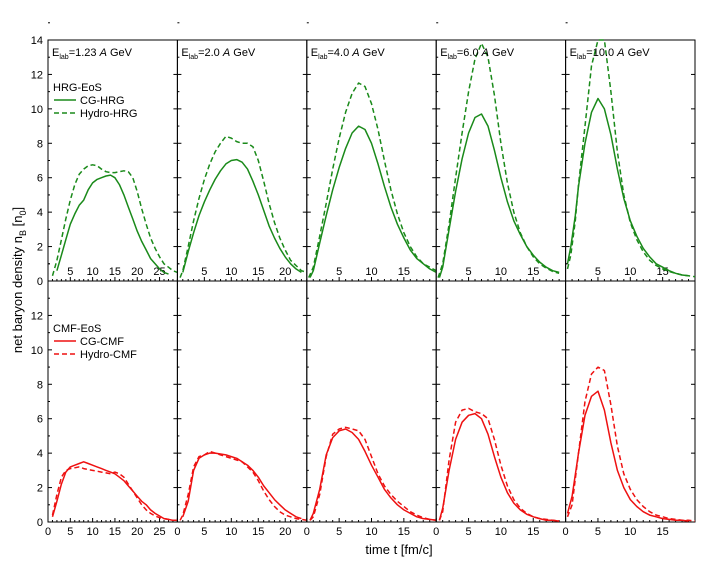  What do you see at coordinates (77, 88) in the screenshot?
I see `legend-hrg-title: HRG-EoS` at bounding box center [77, 88].